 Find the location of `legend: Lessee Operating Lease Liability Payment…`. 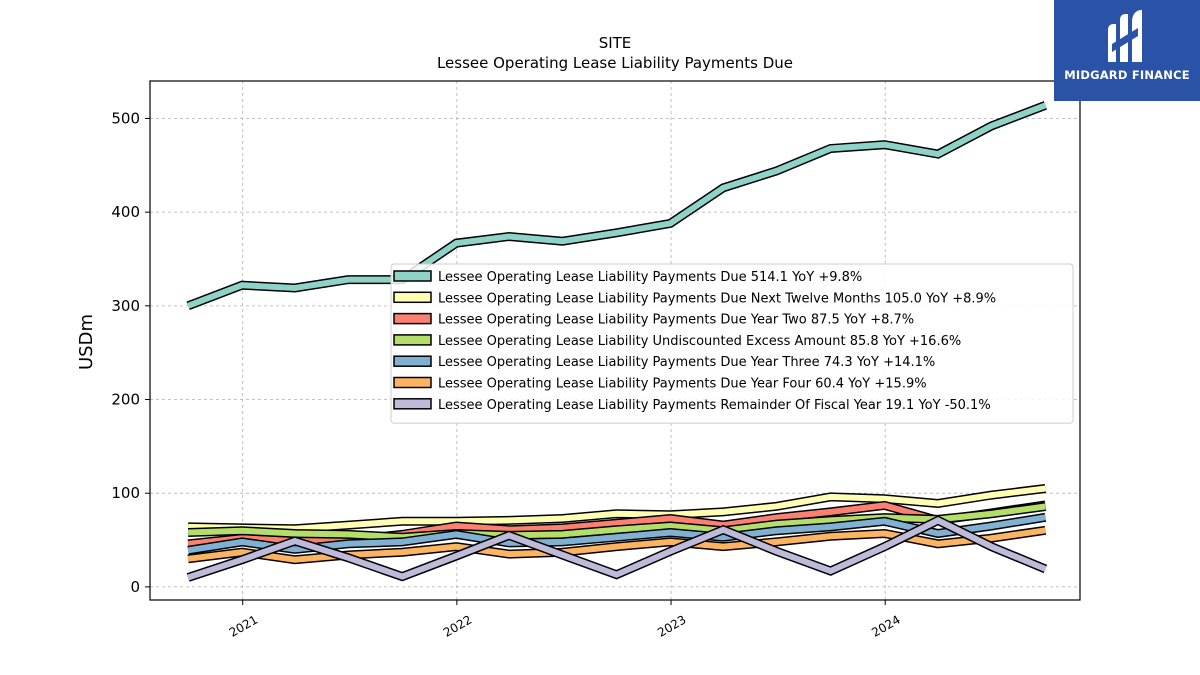

legend: Lessee Operating Lease Liability Payment… is located at coordinates (732, 343).